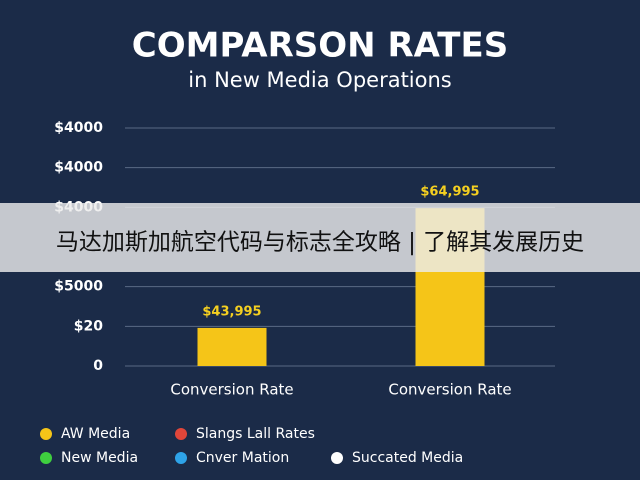 Image resolution: width=640 pixels, height=480 pixels. What do you see at coordinates (231, 311) in the screenshot?
I see `bar-annotation: $43,995` at bounding box center [231, 311].